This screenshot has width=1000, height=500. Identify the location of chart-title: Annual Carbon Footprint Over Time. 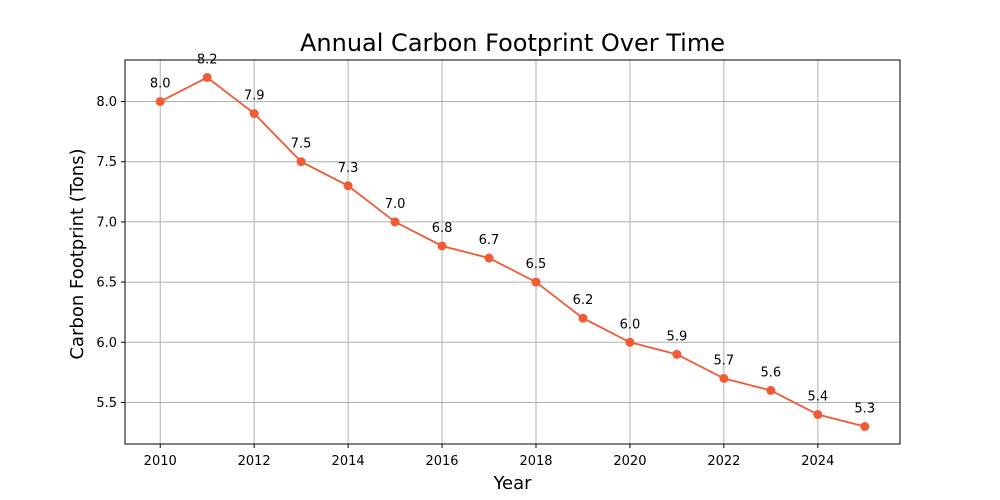
(512, 43).